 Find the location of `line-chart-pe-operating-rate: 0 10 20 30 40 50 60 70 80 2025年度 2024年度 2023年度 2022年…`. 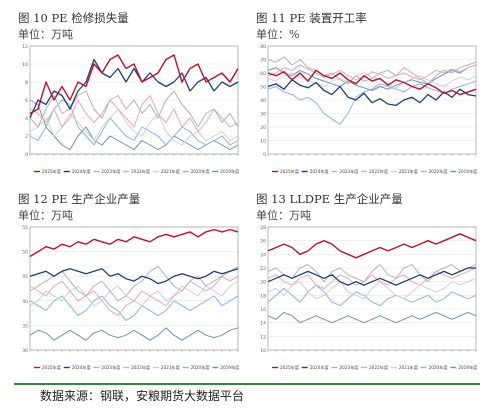

line-chart-pe-operating-rate: 0 10 20 30 40 50 60 70 80 2025年度 2024年度 2023年度 2022年… is located at coordinates (369, 109).